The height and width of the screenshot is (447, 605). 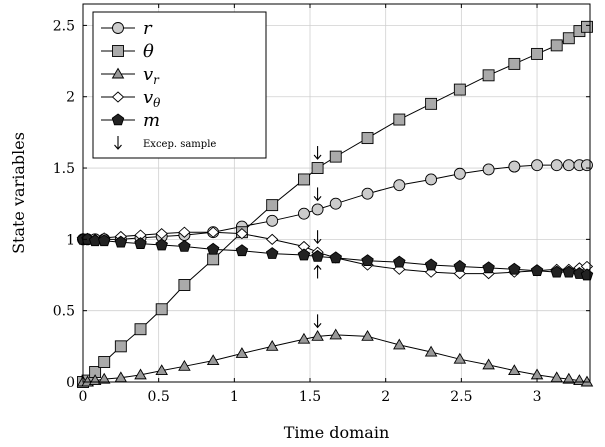 What do you see at coordinates (157, 103) in the screenshot?
I see `legend-subscript: θ` at bounding box center [157, 103].